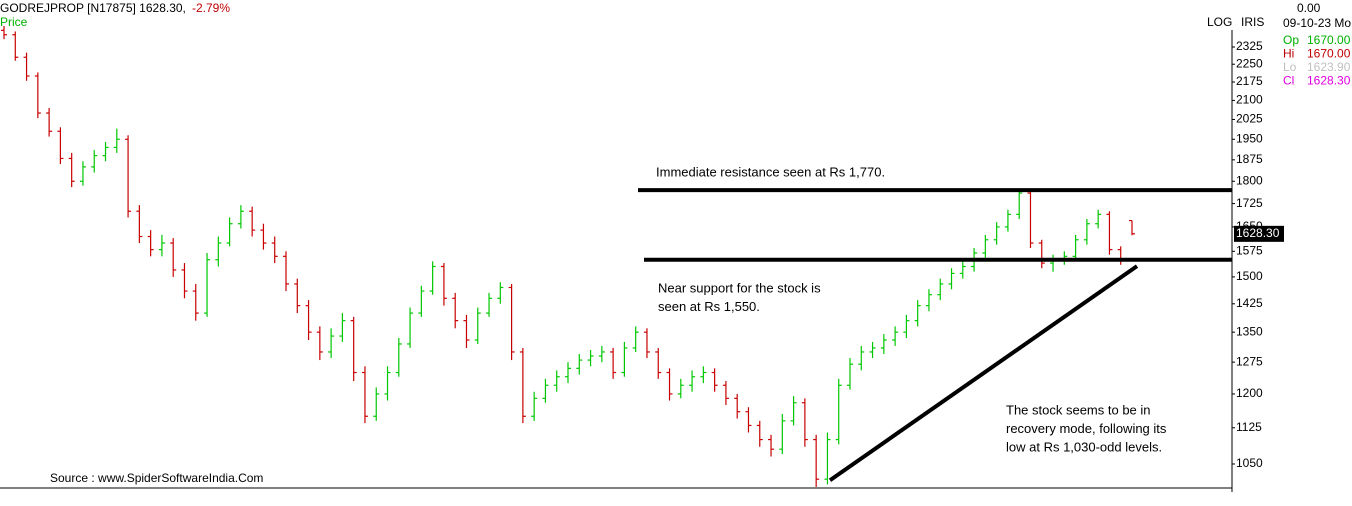 Image resolution: width=1352 pixels, height=506 pixels. What do you see at coordinates (1249, 119) in the screenshot?
I see `y-tick-label: 2025` at bounding box center [1249, 119].